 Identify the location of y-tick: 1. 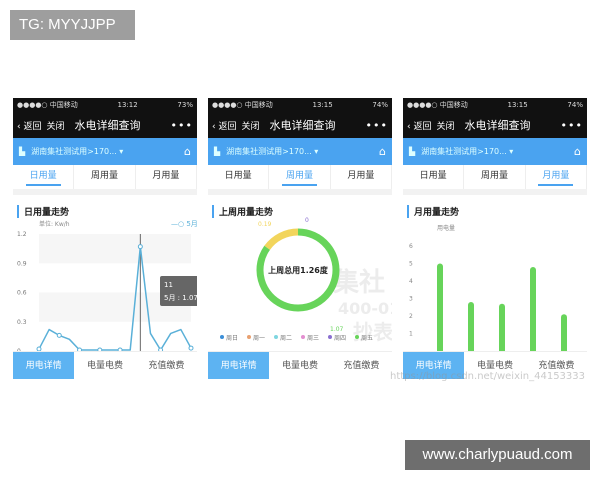
(411, 334).